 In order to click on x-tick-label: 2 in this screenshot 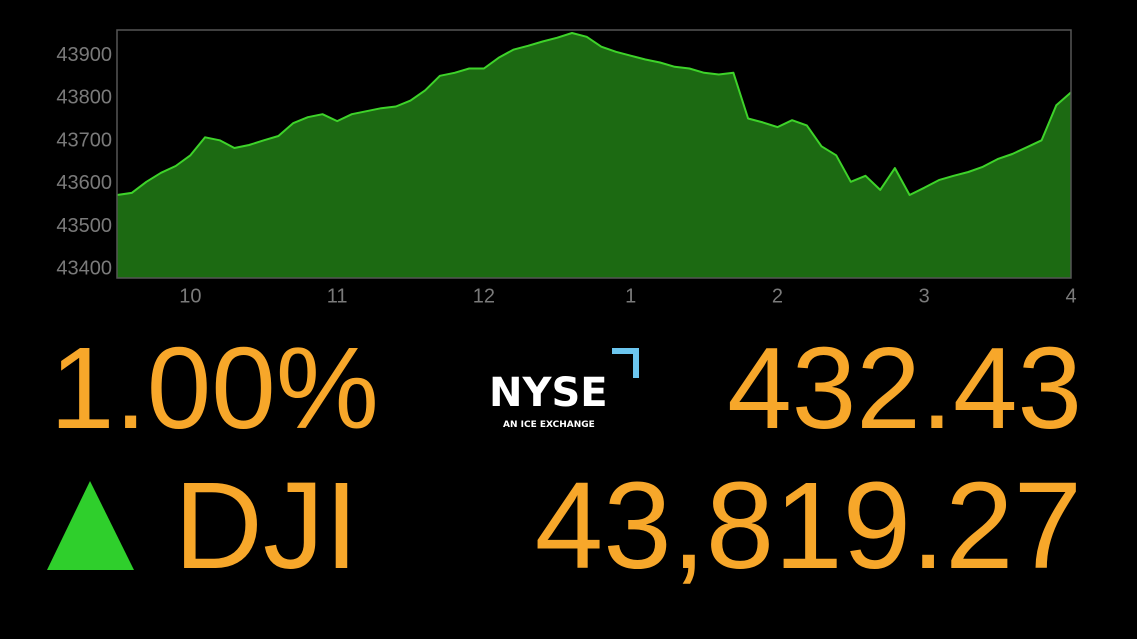, I will do `click(777, 296)`.